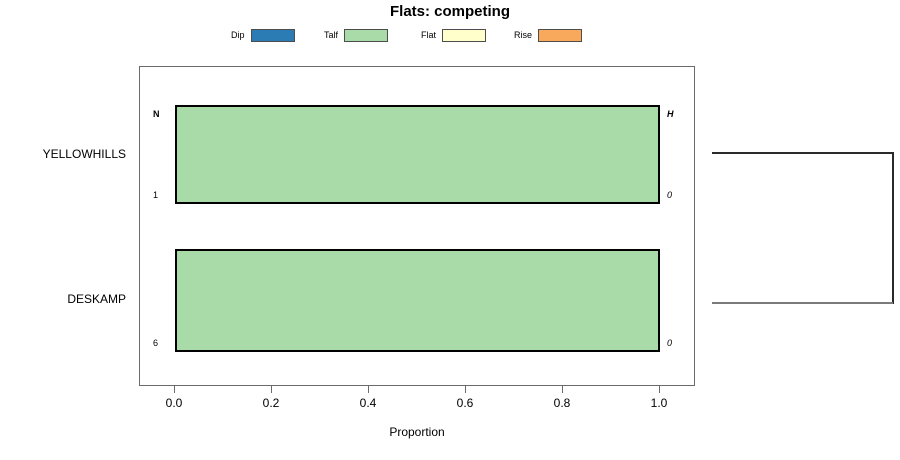 The height and width of the screenshot is (460, 900). What do you see at coordinates (429, 35) in the screenshot?
I see `legend-label-flat: Flat` at bounding box center [429, 35].